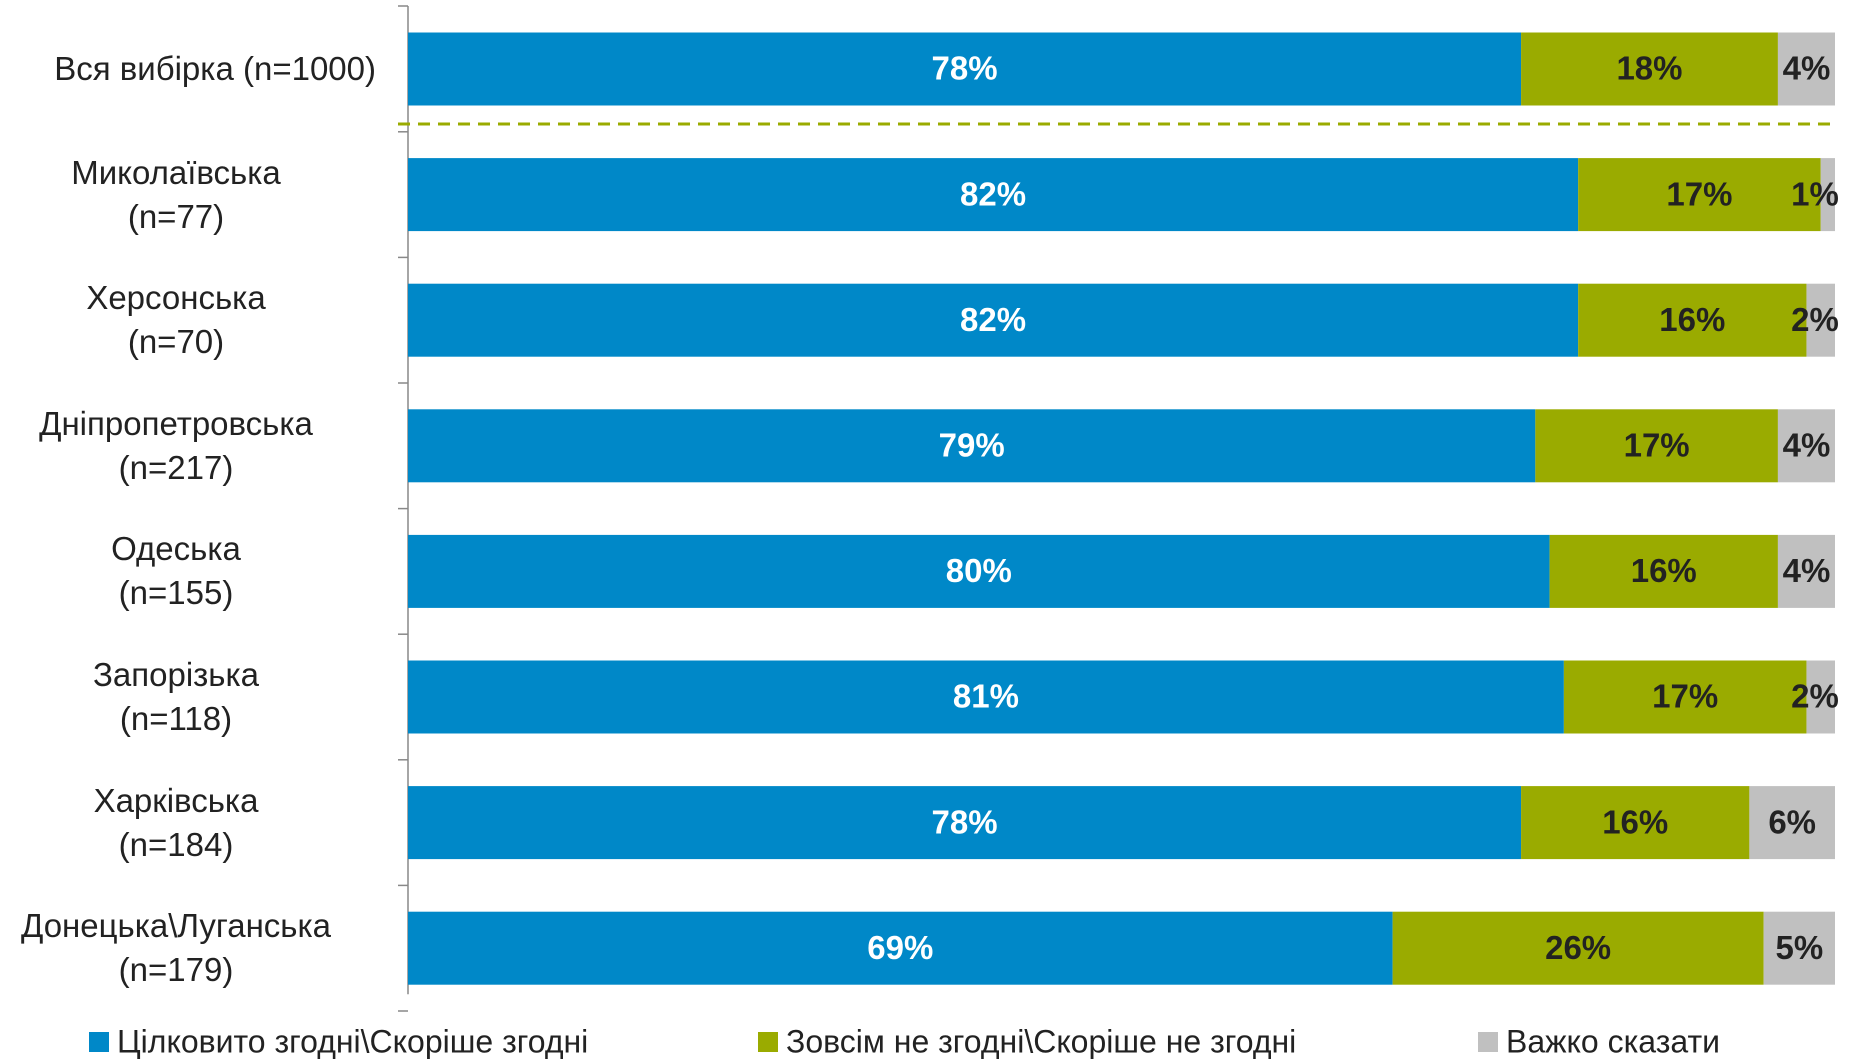  What do you see at coordinates (1815, 193) in the screenshot?
I see `value-label: 1%` at bounding box center [1815, 193].